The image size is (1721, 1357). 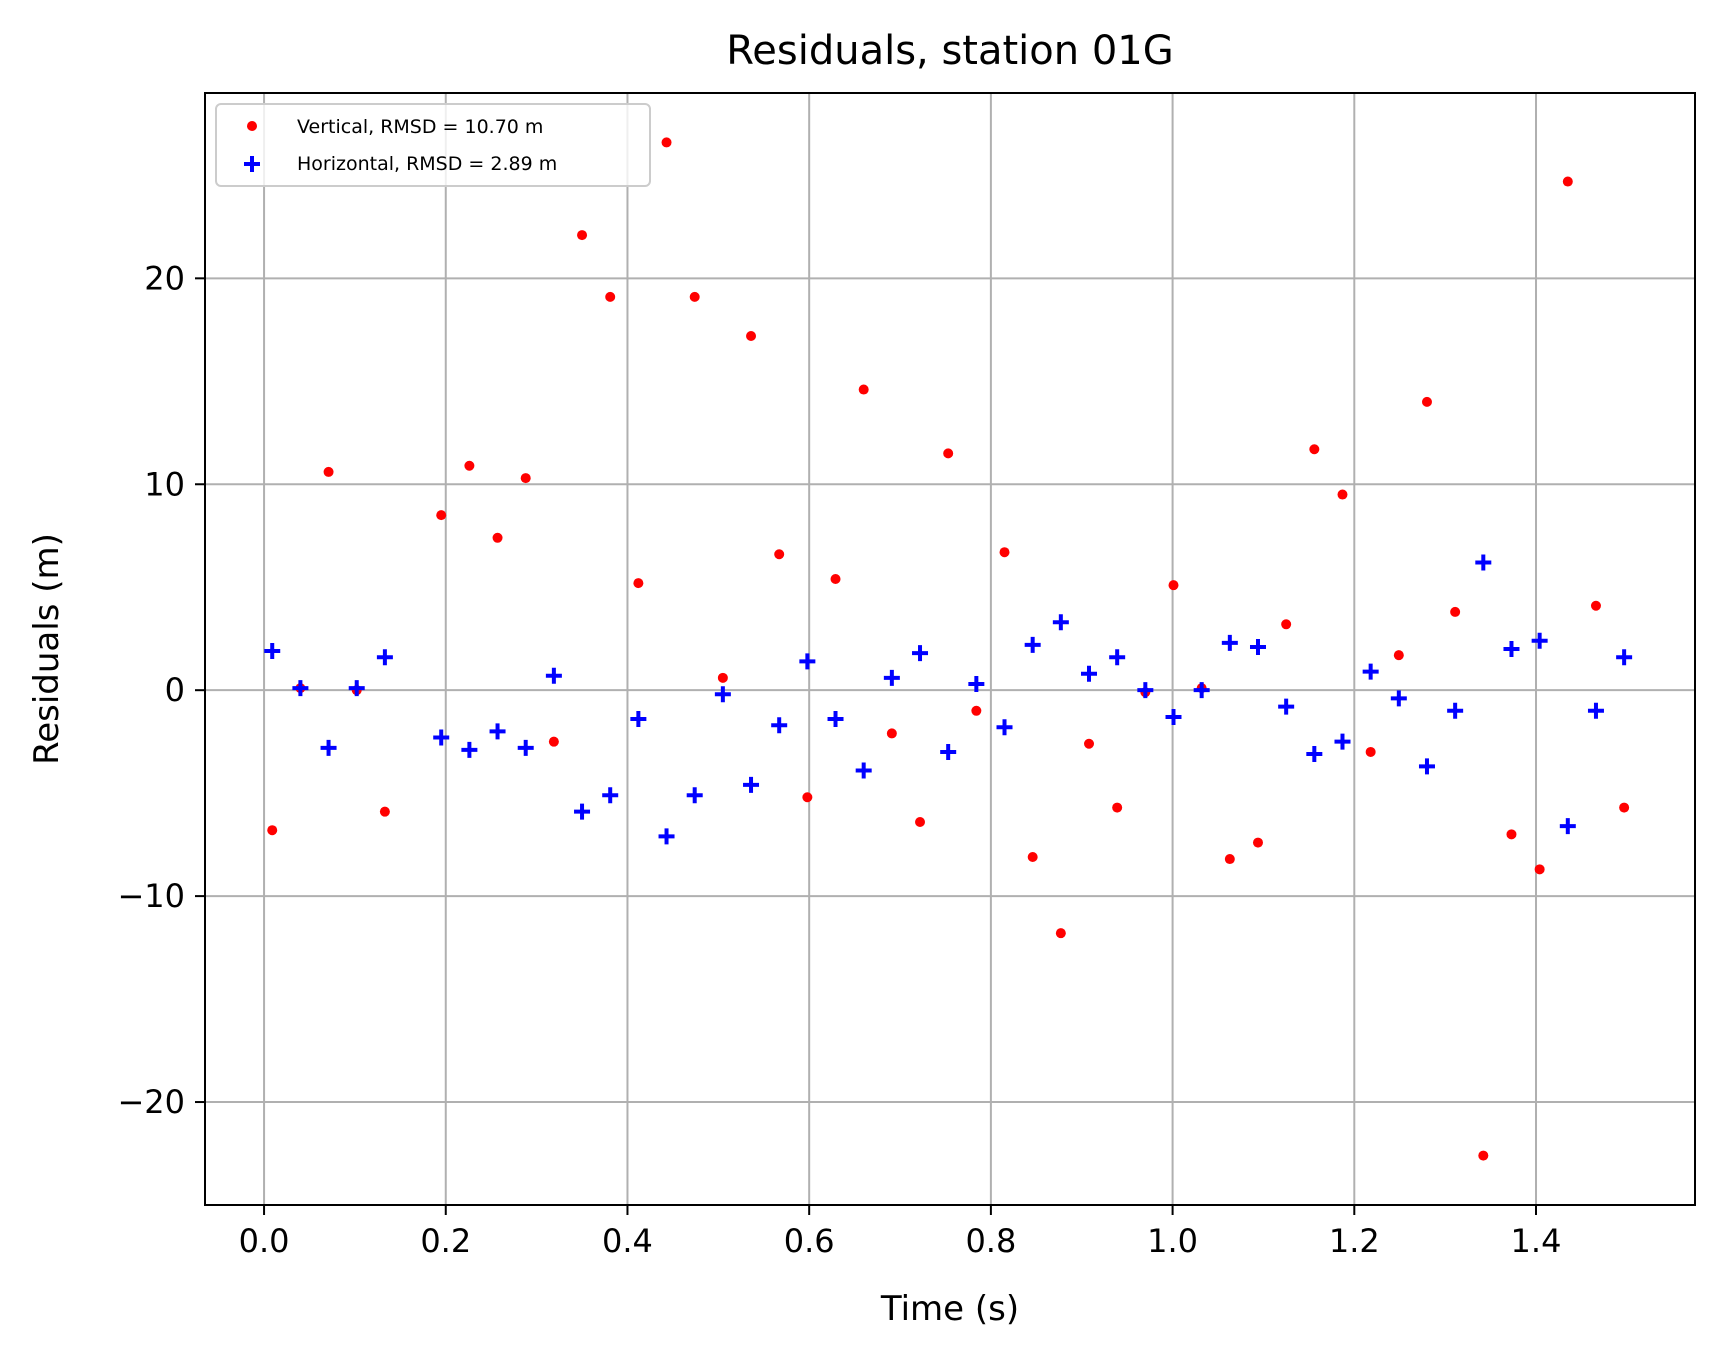 What do you see at coordinates (264, 1241) in the screenshot?
I see `x-tick-label: 0.0` at bounding box center [264, 1241].